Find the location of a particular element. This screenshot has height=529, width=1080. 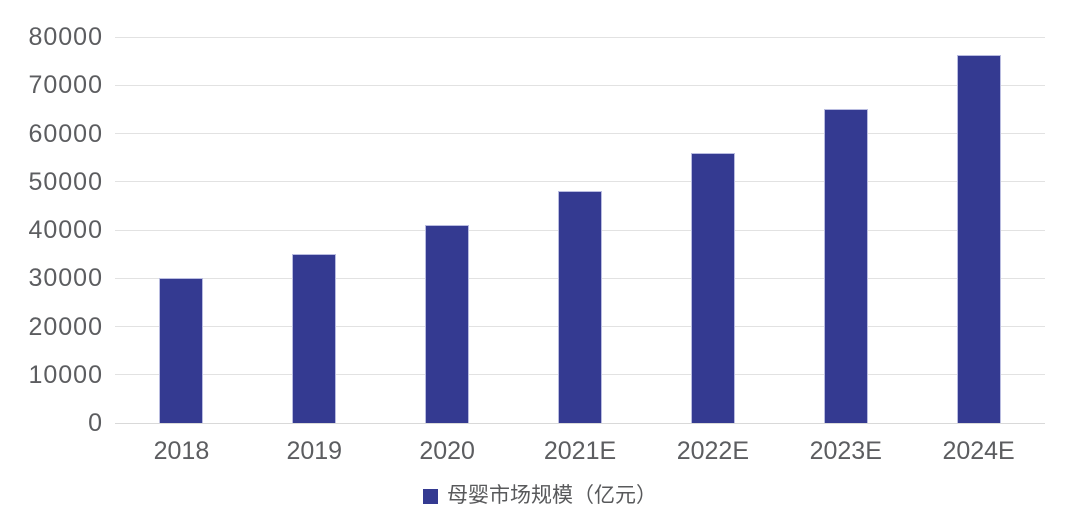

y-axis-tick-label: 60000 is located at coordinates (65, 133).